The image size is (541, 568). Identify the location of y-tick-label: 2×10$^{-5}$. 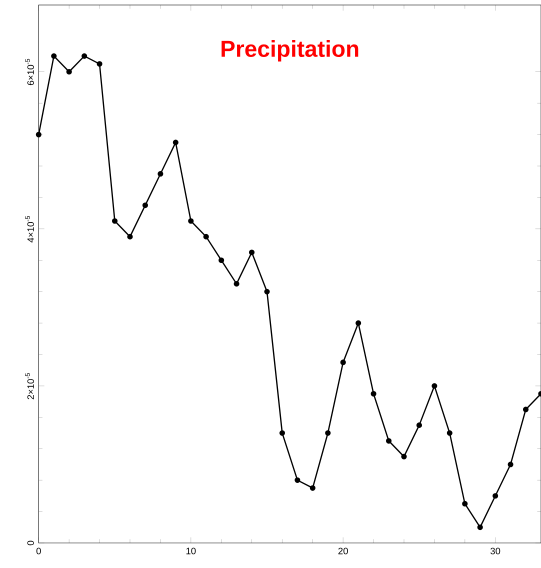
(29, 386).